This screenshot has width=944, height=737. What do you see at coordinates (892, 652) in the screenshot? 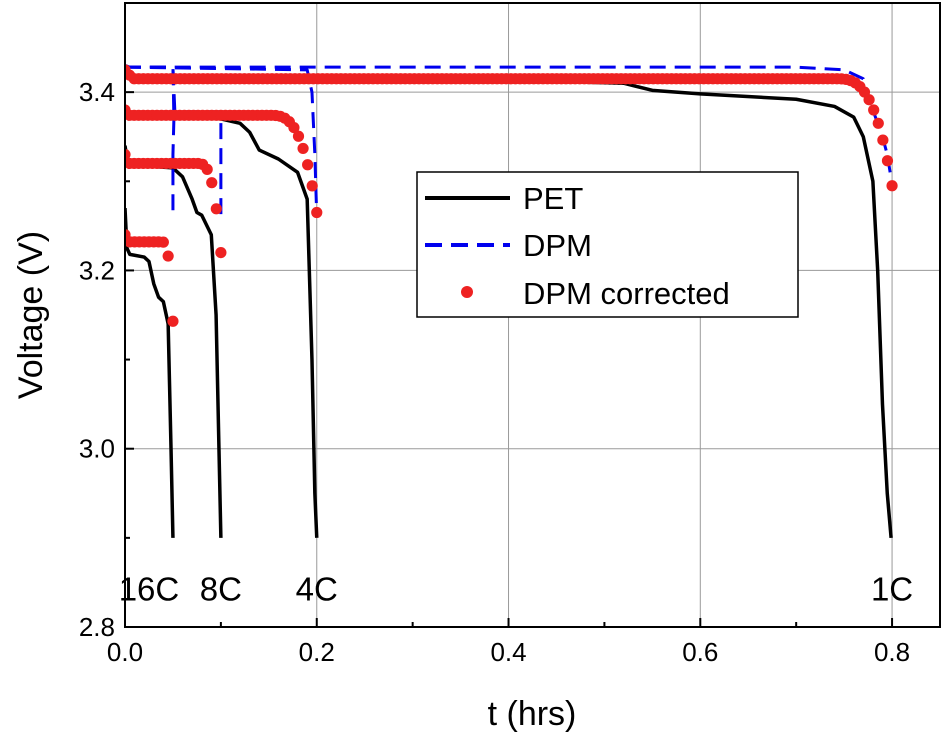
I see `x-tick-label: 0.8` at bounding box center [892, 652].